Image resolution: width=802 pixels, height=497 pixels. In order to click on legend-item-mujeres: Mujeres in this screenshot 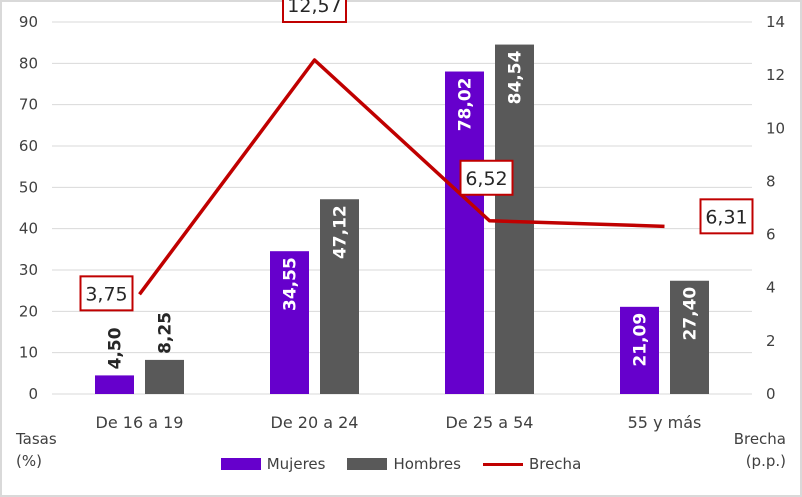, I will do `click(273, 464)`.